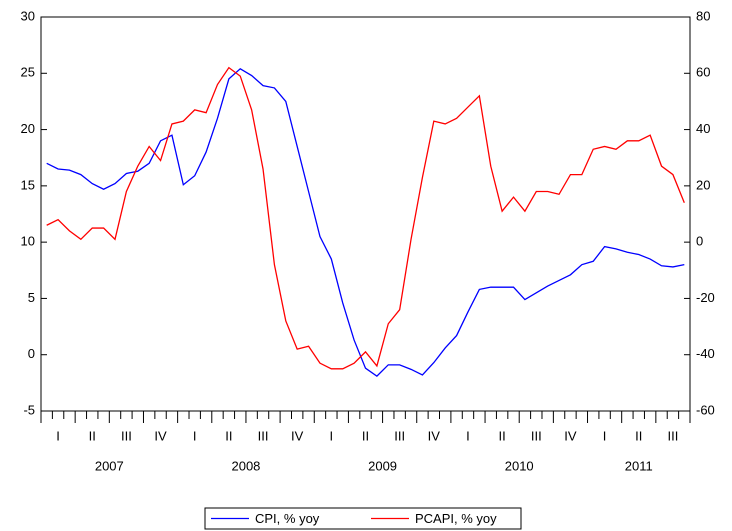  I want to click on y-tick-label: 5, so click(31, 297).